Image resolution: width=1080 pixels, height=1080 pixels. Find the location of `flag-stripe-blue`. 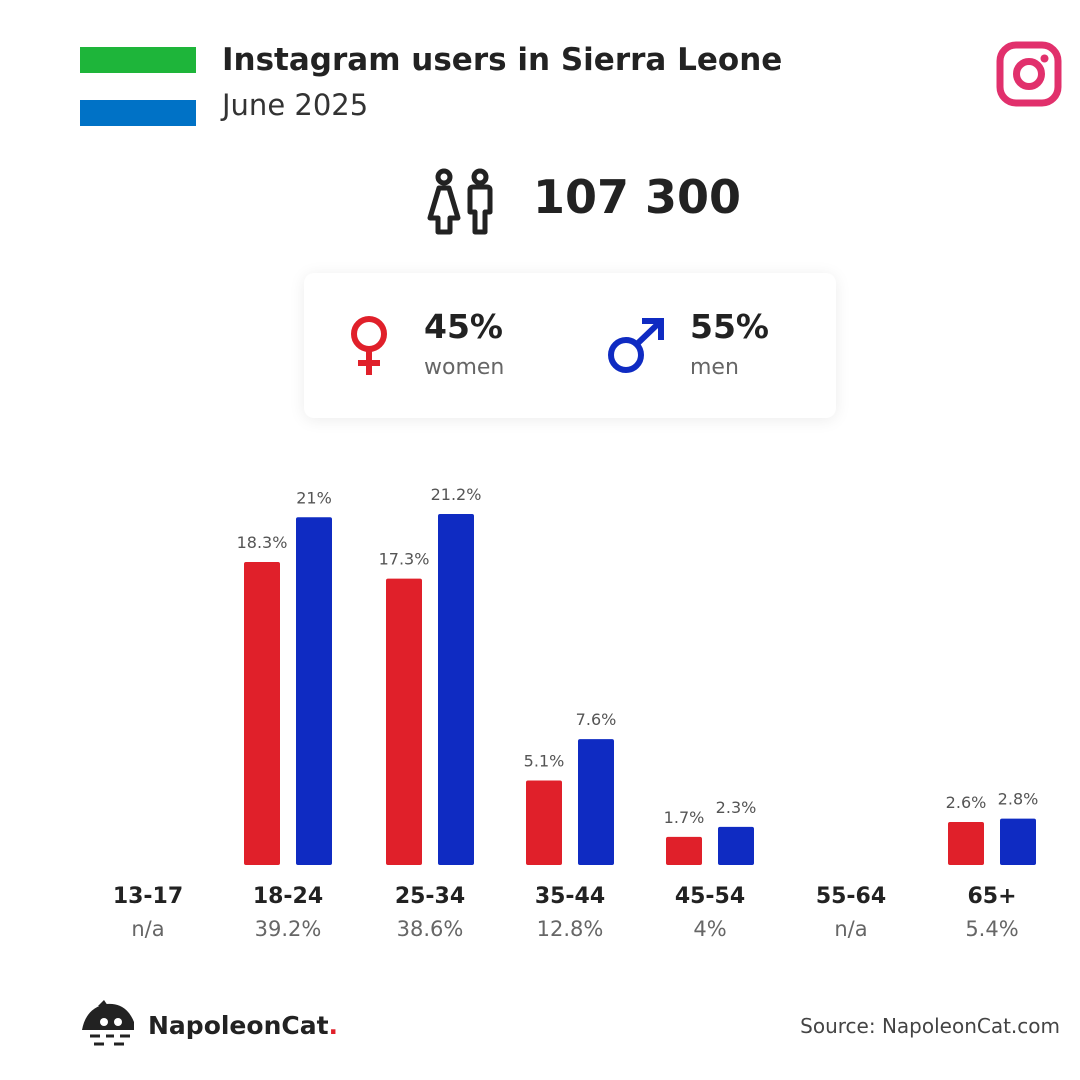

flag-stripe-blue is located at coordinates (138, 112).